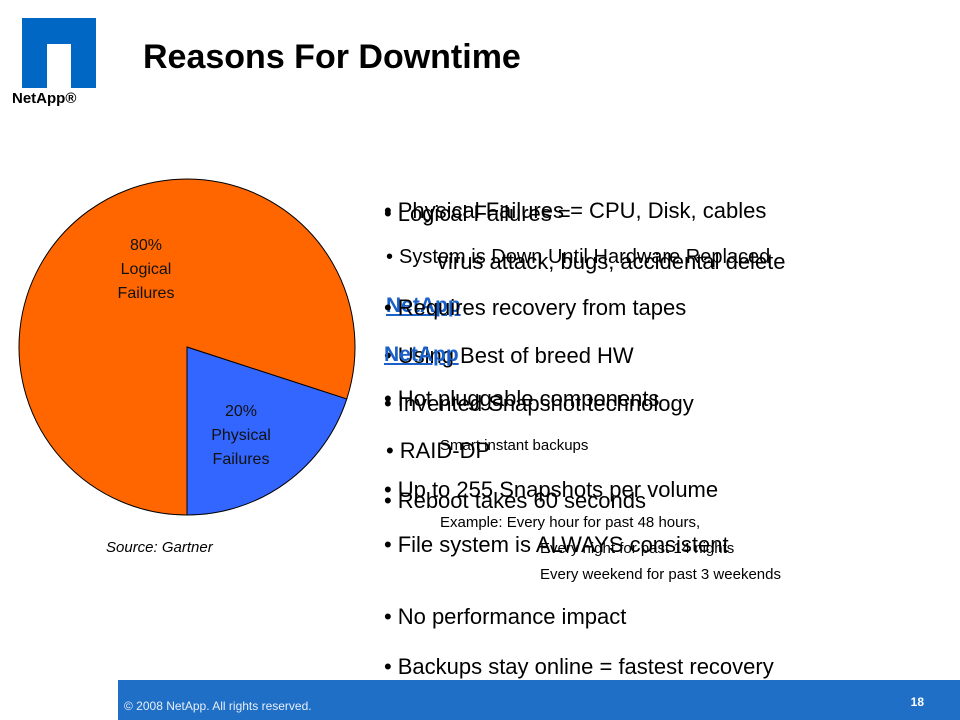 The height and width of the screenshot is (720, 960). I want to click on footer-bar: © 2008 NetApp. All rights reserved. 18, so click(539, 700).